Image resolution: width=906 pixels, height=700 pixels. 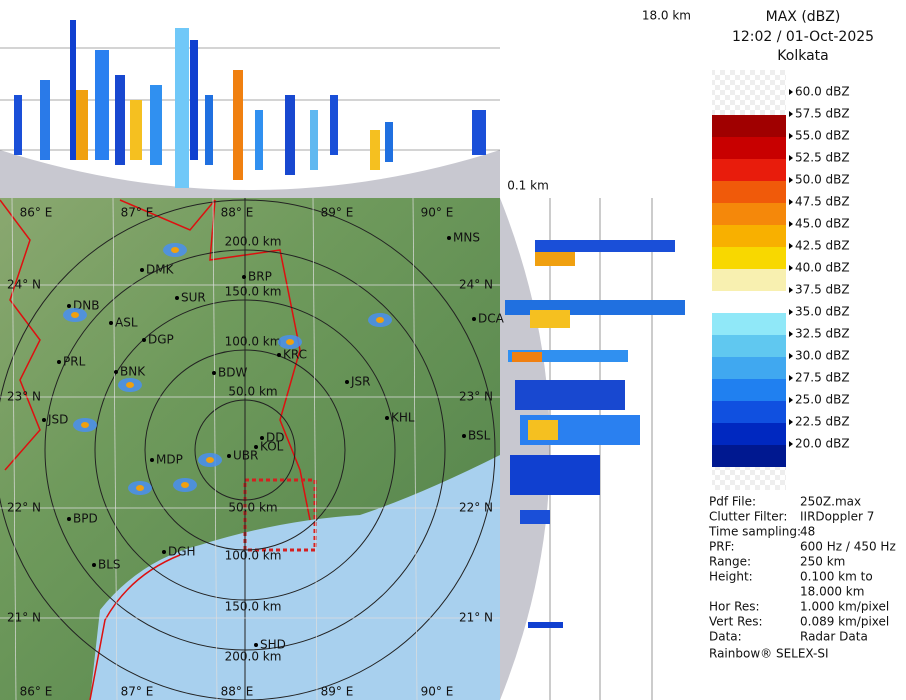 What do you see at coordinates (24, 285) in the screenshot?
I see `lat-label: 24° N` at bounding box center [24, 285].